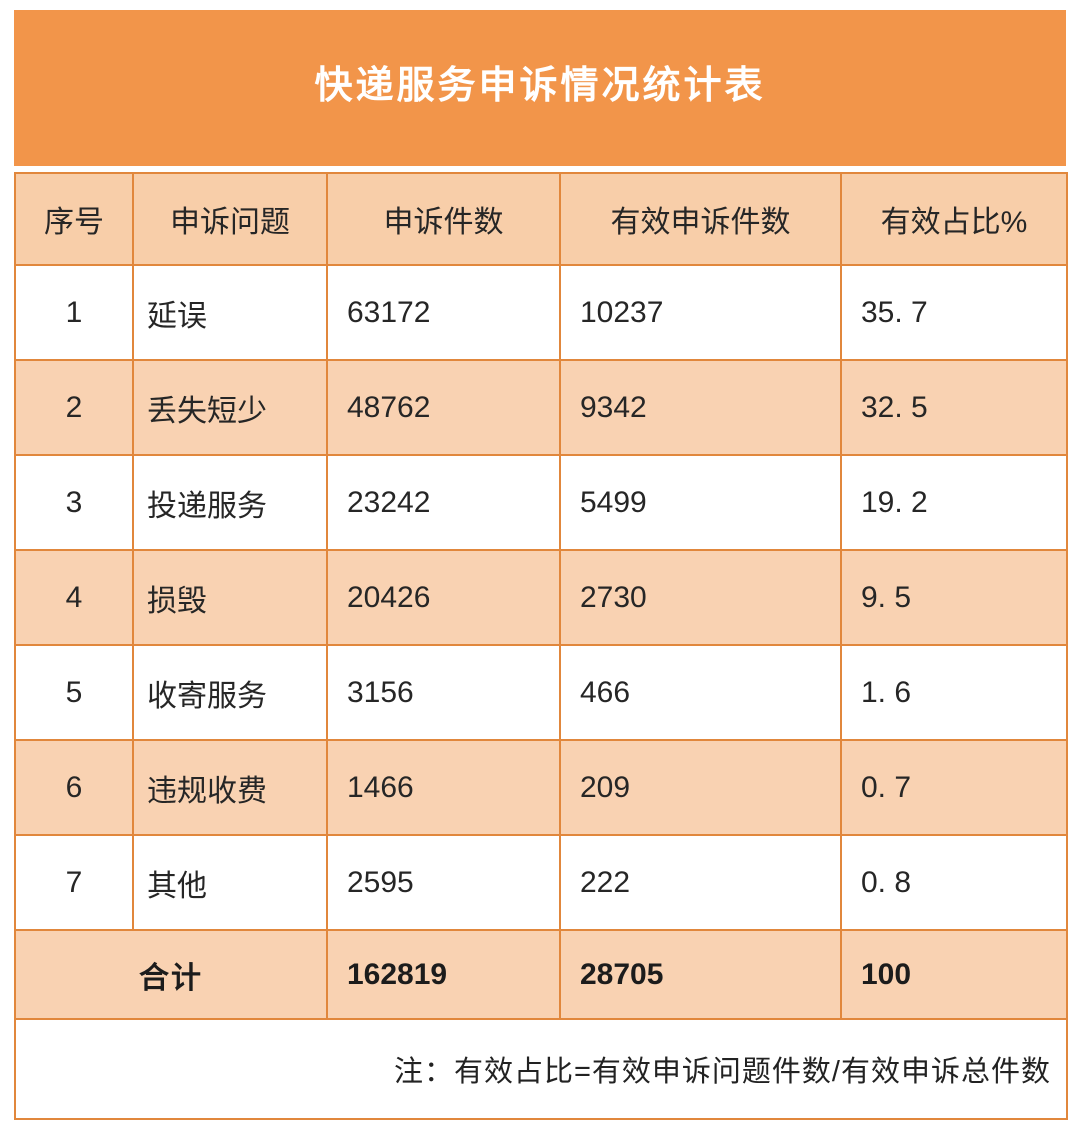  Describe the element at coordinates (443, 597) in the screenshot. I see `row-complaints-count: 20426` at that location.